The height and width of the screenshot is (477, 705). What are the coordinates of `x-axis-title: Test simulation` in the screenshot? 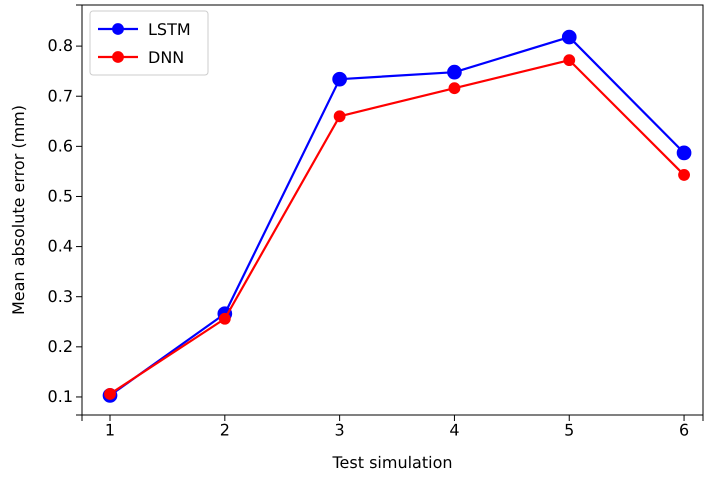 It's located at (392, 462).